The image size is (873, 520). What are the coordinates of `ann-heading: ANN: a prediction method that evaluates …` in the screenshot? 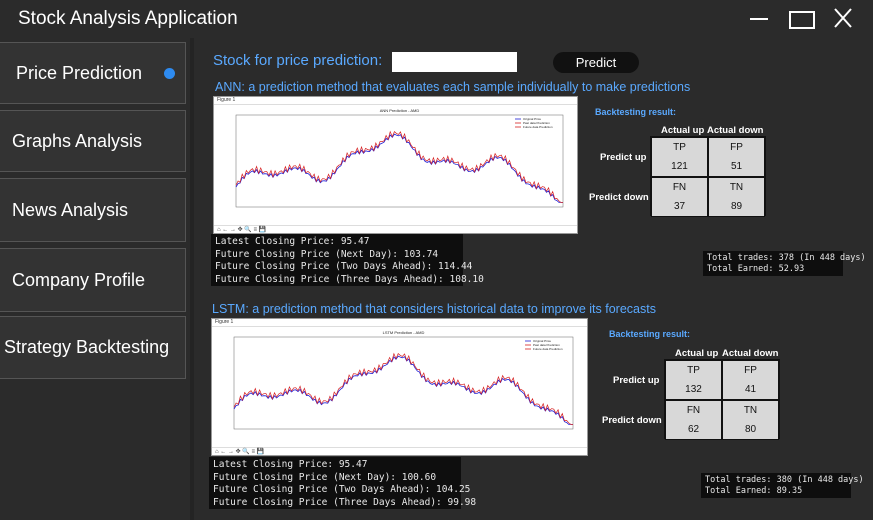 It's located at (453, 87).